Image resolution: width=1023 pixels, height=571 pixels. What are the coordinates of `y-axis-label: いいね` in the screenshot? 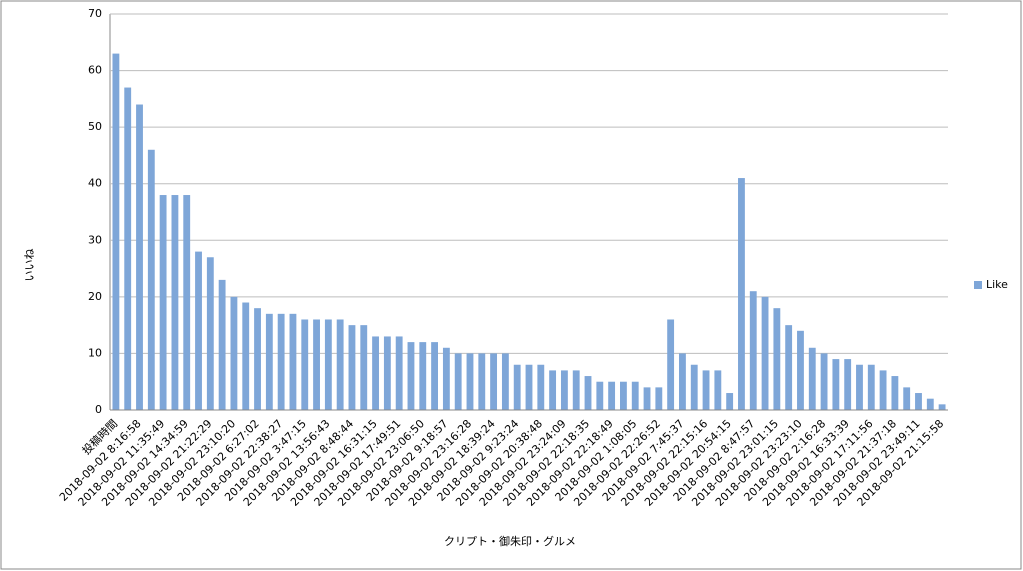 It's located at (29, 265).